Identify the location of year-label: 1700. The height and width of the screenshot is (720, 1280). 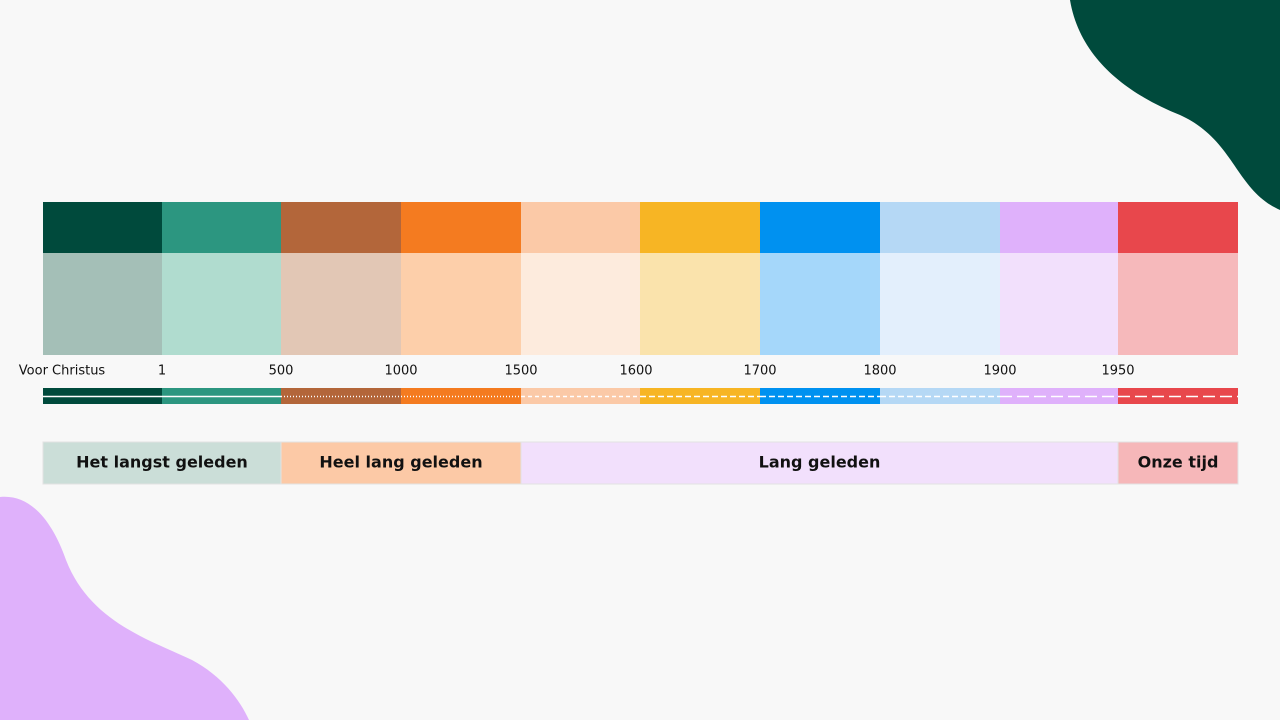
(759, 371).